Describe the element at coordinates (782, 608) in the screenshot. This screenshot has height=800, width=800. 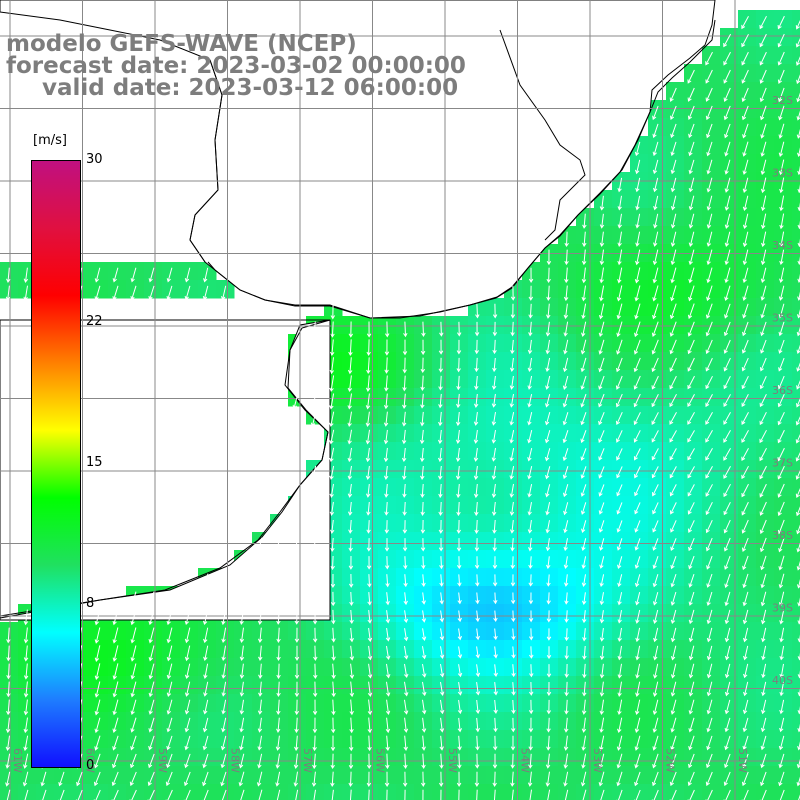
I see `latitude-label: 39S` at that location.